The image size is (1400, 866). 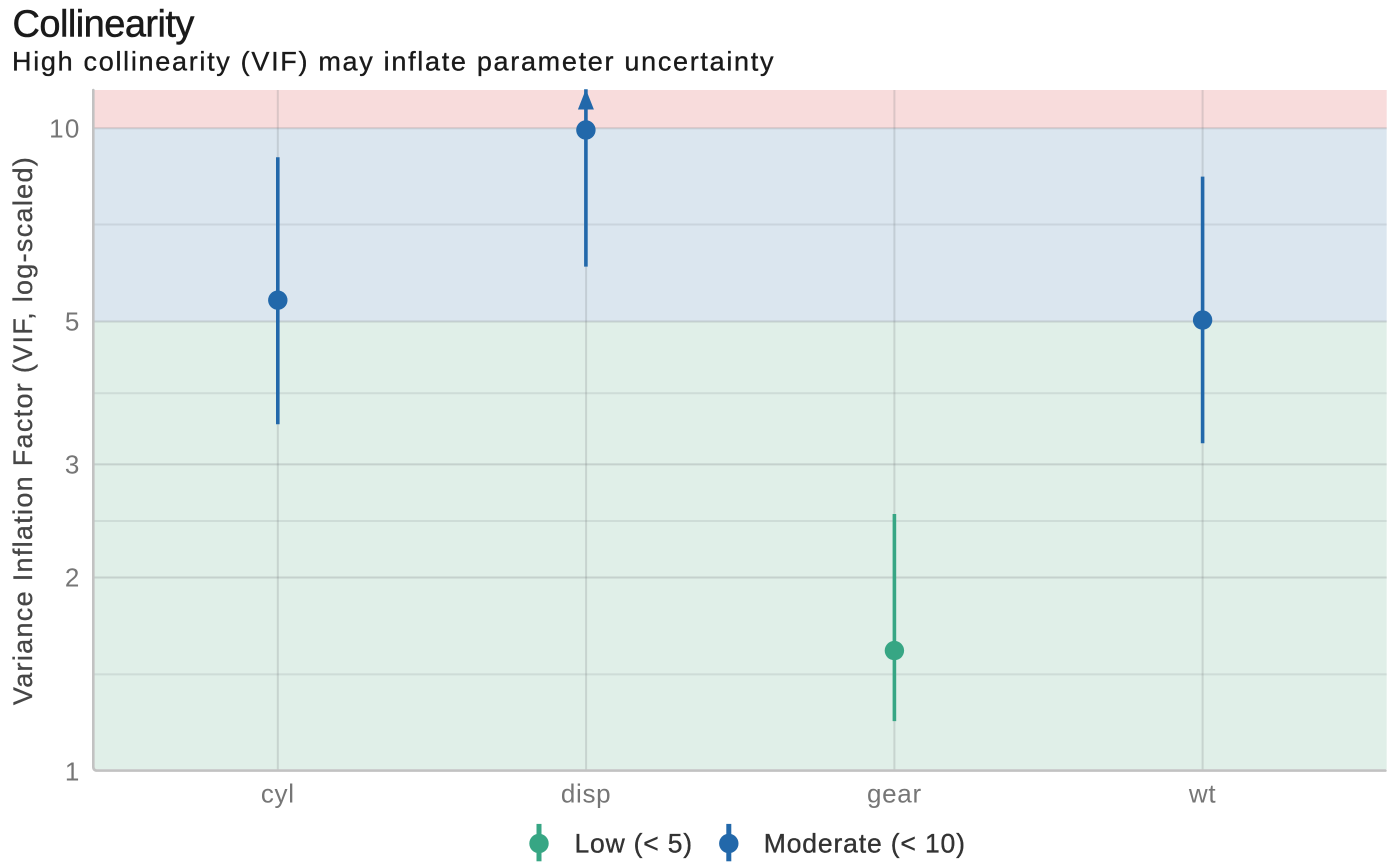 What do you see at coordinates (73, 465) in the screenshot?
I see `svg-text: 3` at bounding box center [73, 465].